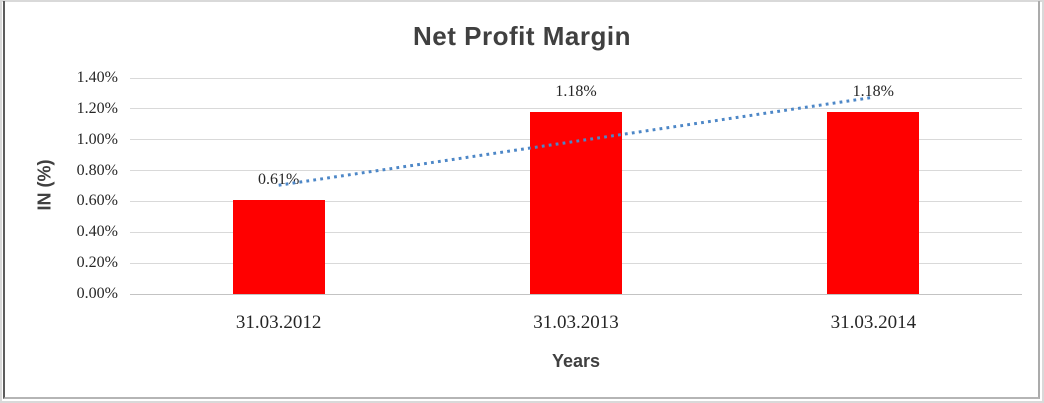 This screenshot has height=403, width=1044. I want to click on y-tick-label: 1.00%, so click(97, 139).